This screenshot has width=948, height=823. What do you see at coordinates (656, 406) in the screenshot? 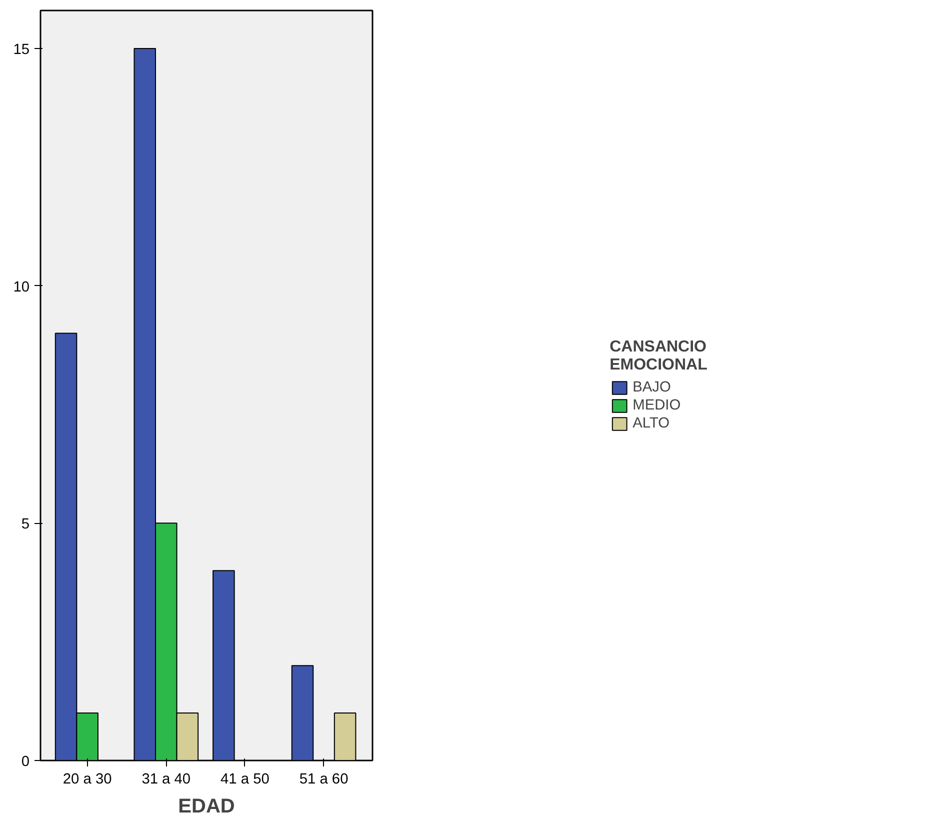
I see `legend-label: MEDIO` at bounding box center [656, 406].